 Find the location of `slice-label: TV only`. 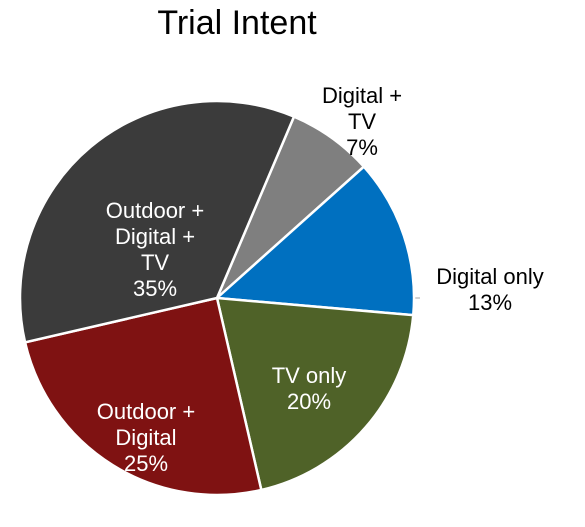

slice-label: TV only is located at coordinates (309, 375).